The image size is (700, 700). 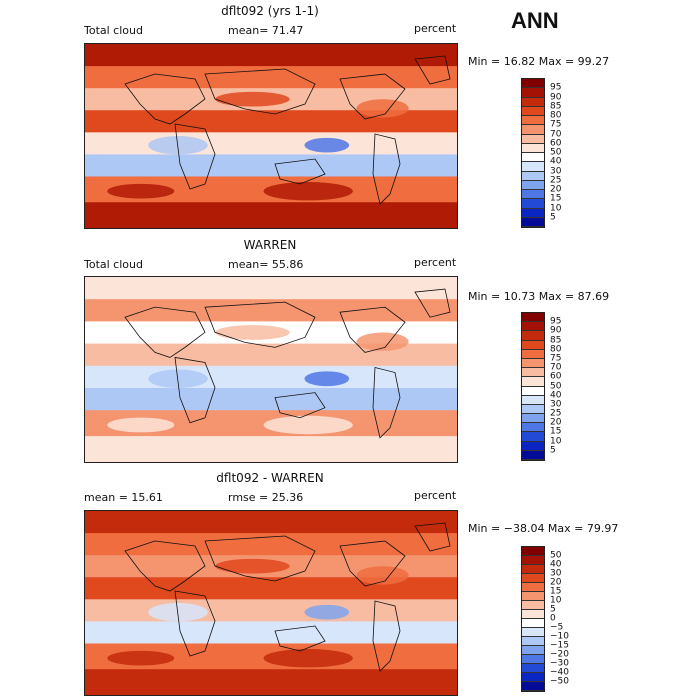 I want to click on panel-3-map, so click(x=271, y=603).